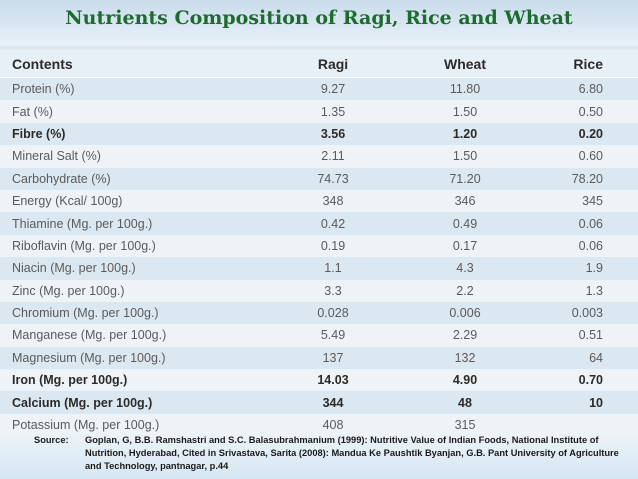 The width and height of the screenshot is (638, 479). Describe the element at coordinates (324, 156) in the screenshot. I see `ragi-value-cell: 2.11` at that location.